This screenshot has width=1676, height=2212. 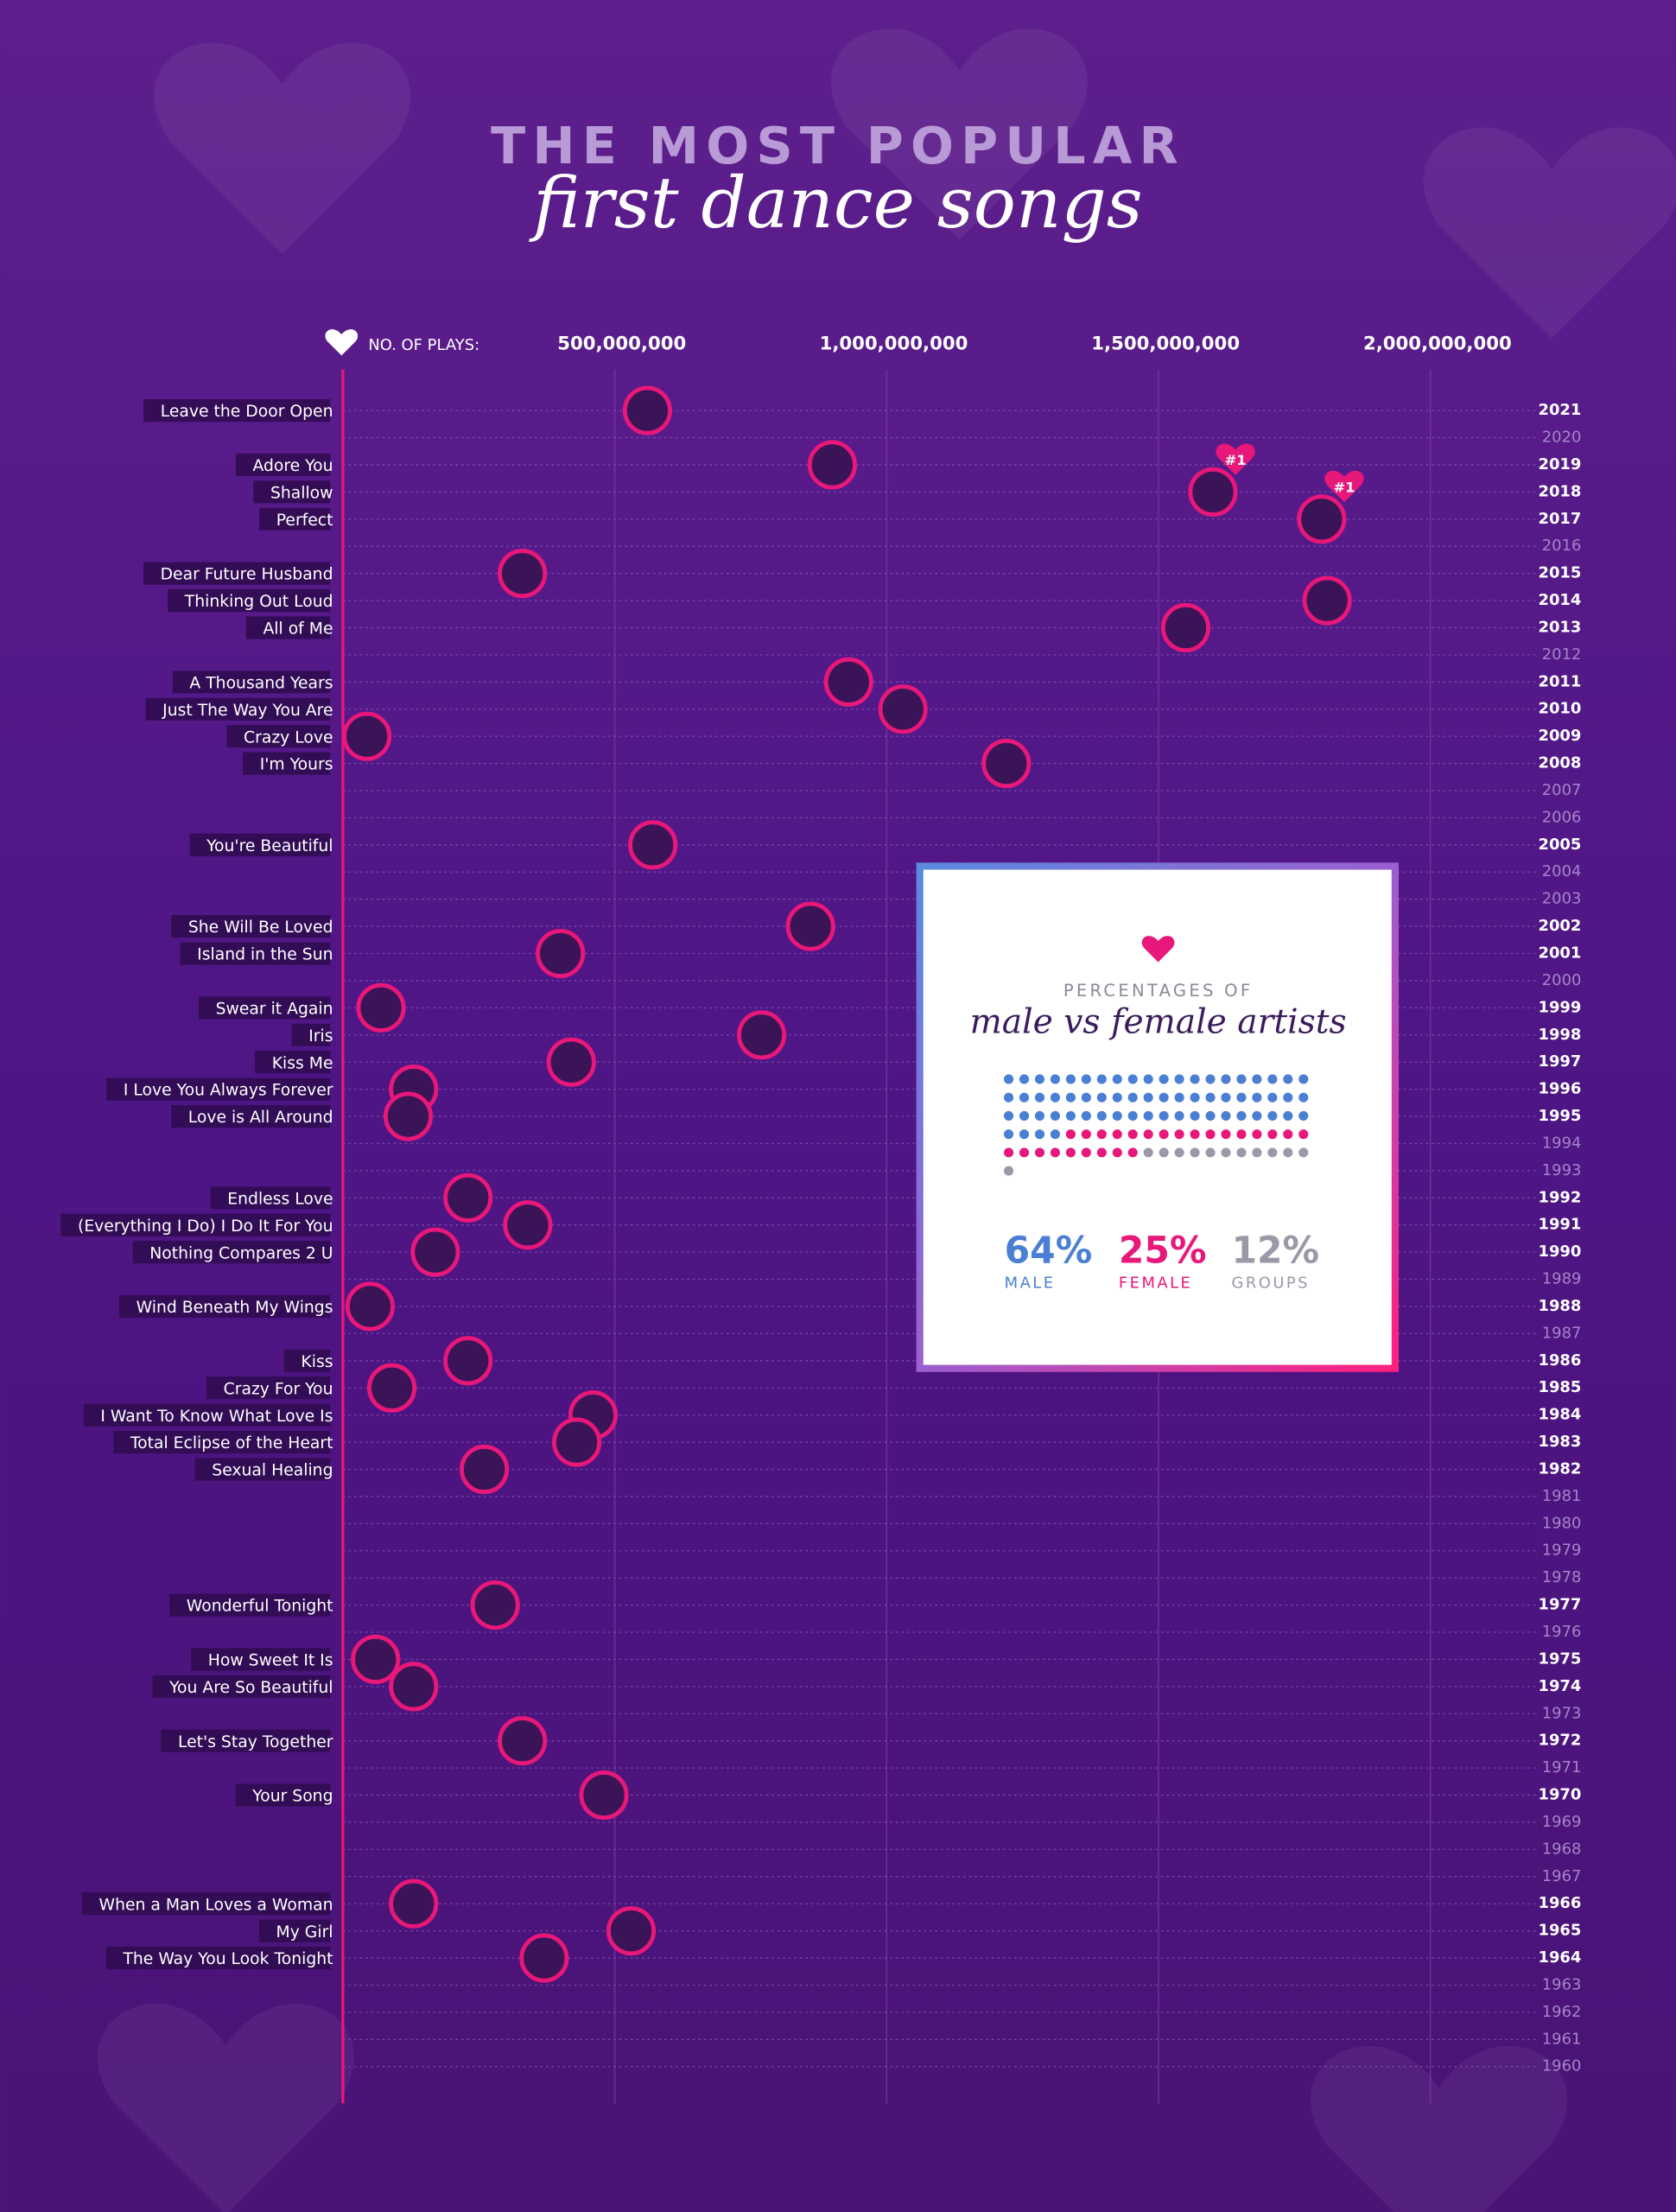 I want to click on year-label: 1992, so click(x=1559, y=1197).